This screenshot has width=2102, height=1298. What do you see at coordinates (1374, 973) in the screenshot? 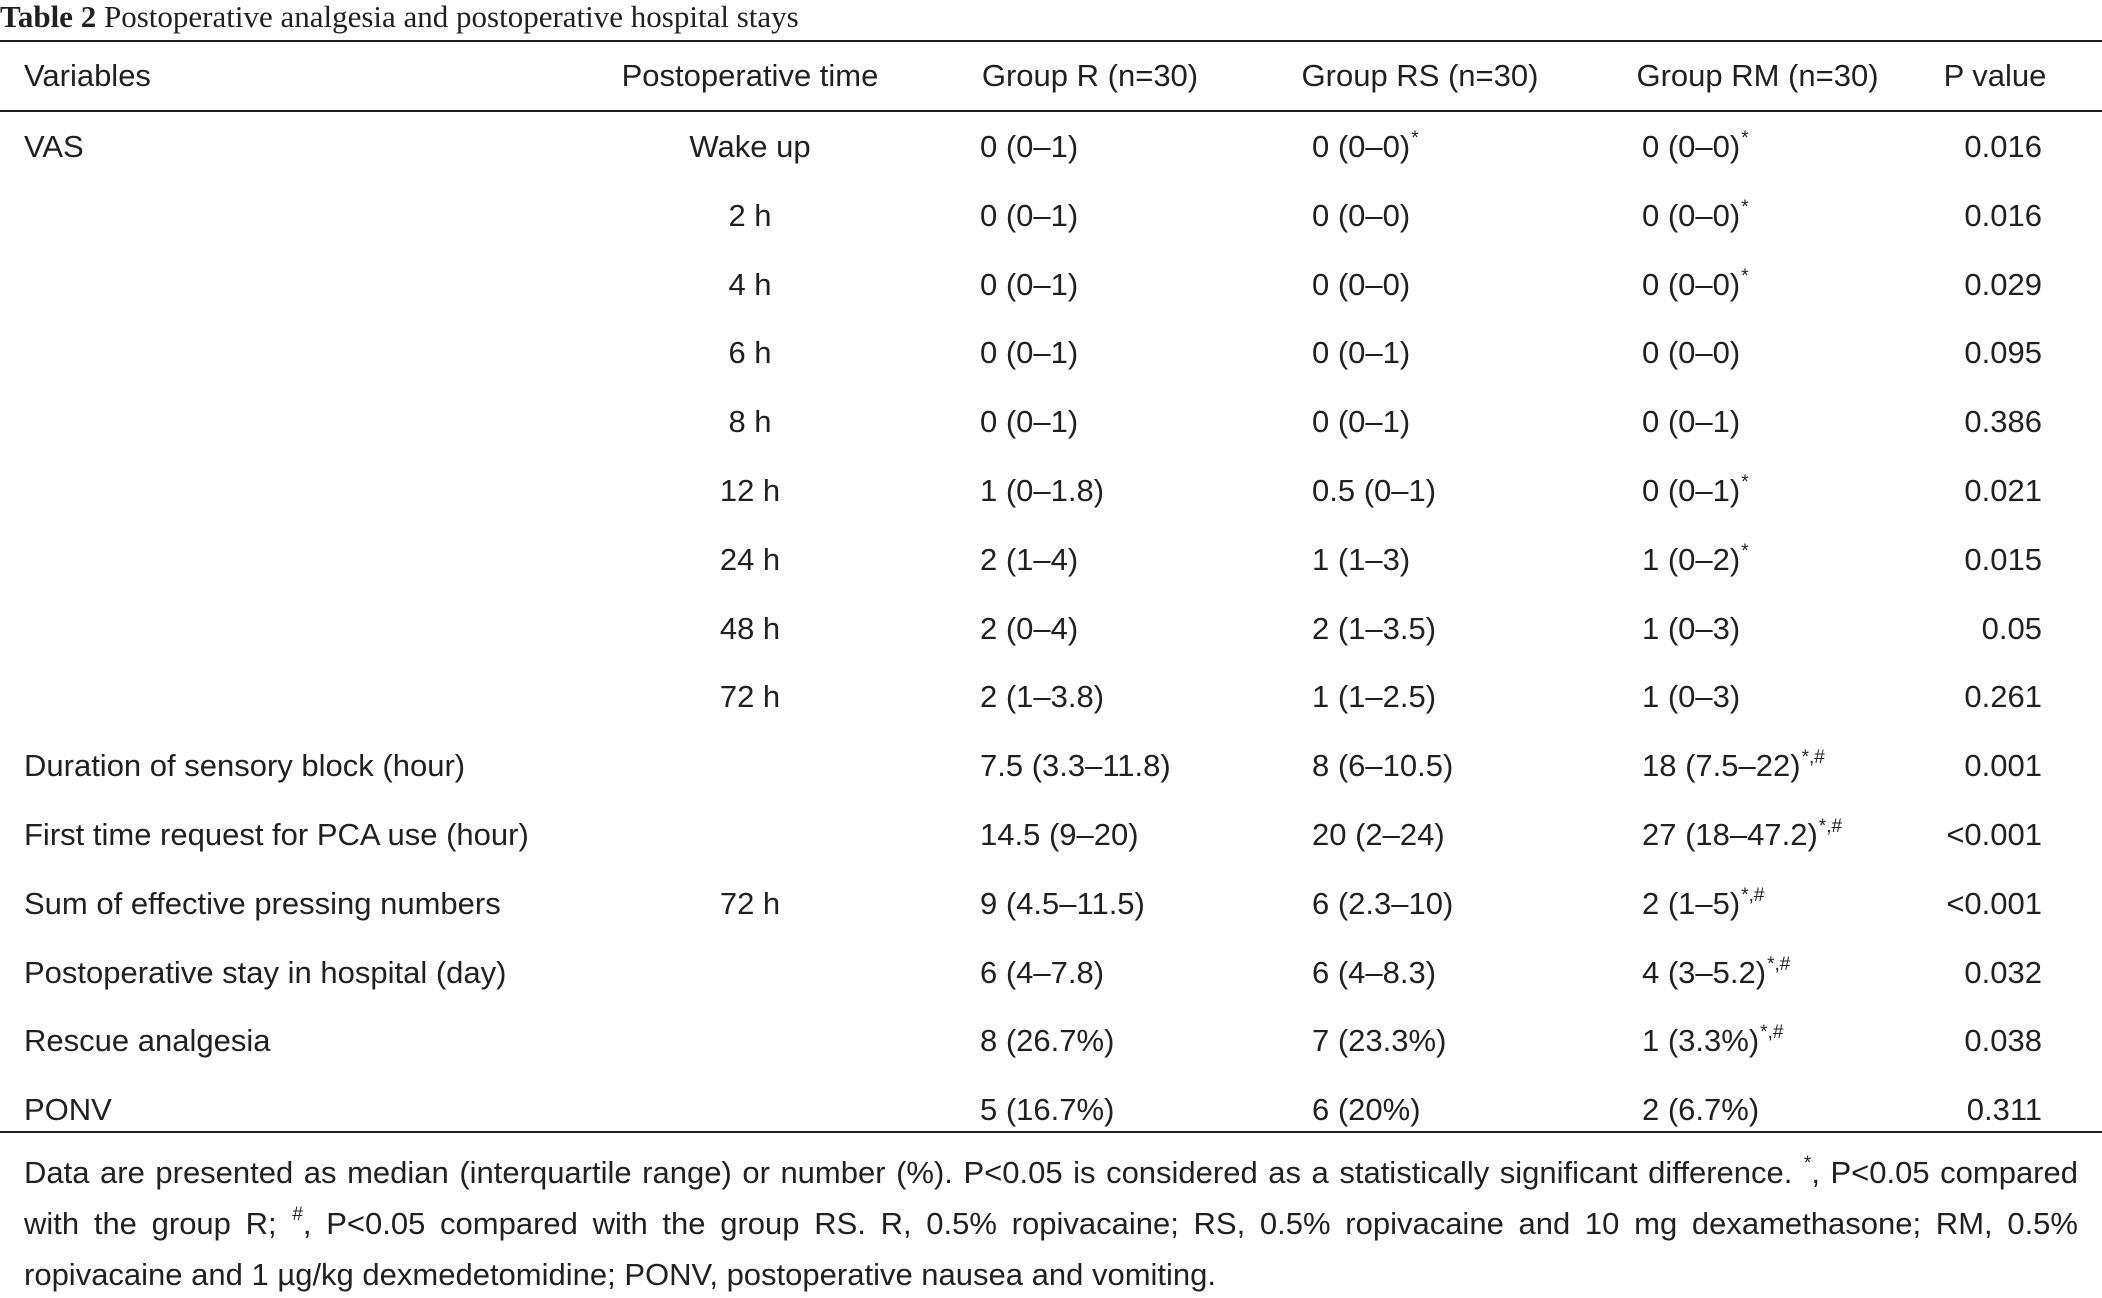
I see `cell-group-rs: 6 (4–8.3)` at bounding box center [1374, 973].